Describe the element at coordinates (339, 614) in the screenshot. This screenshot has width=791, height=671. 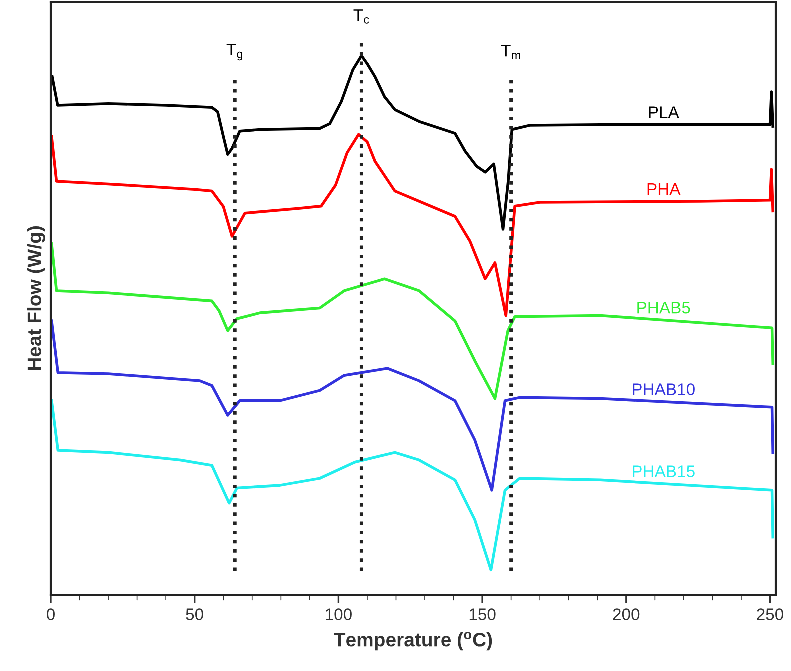
I see `x-tick-label: 100` at that location.